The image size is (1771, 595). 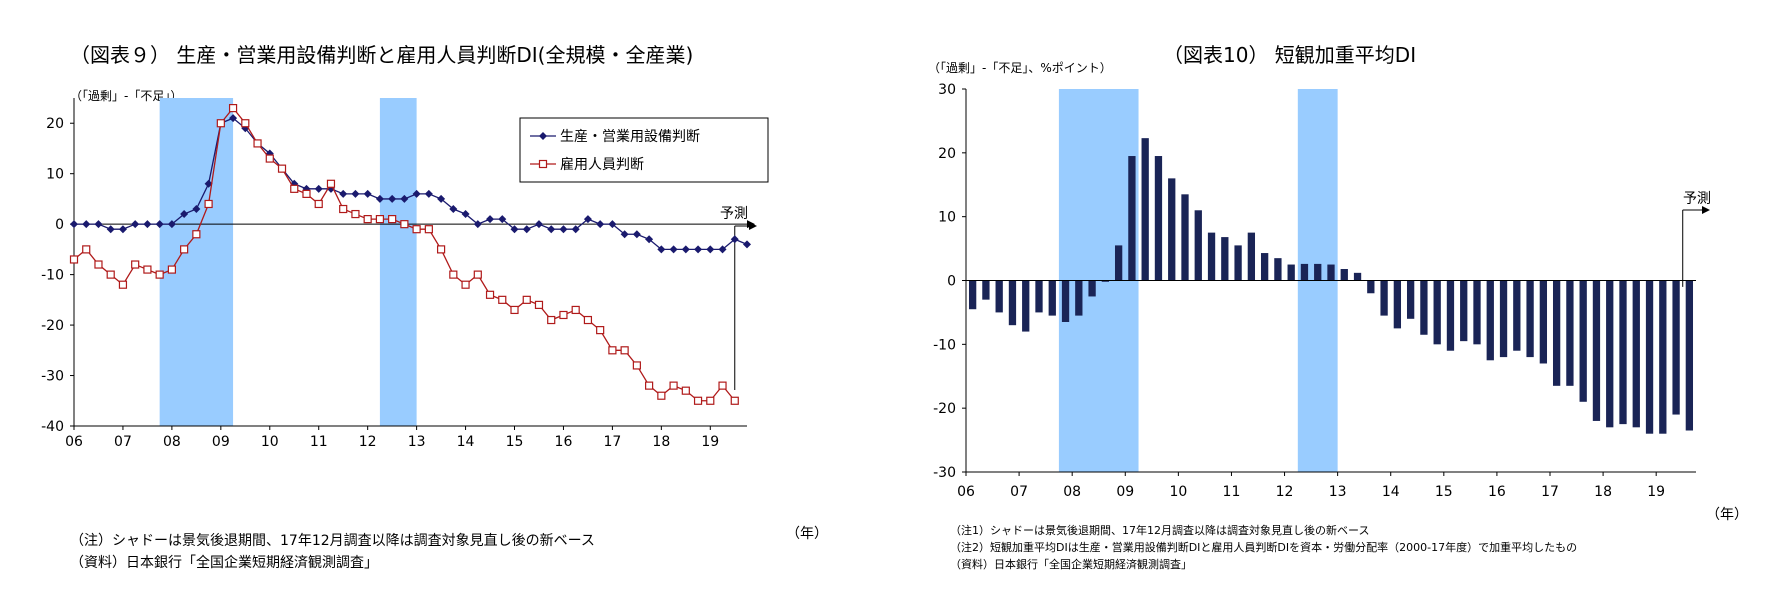 What do you see at coordinates (221, 442) in the screenshot?
I see `left-x-tick-label: 09` at bounding box center [221, 442].